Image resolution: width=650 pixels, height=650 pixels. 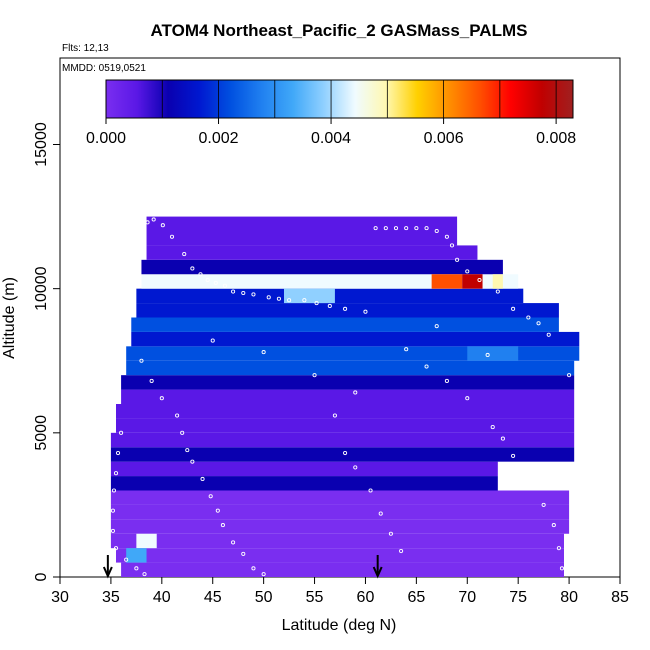 What do you see at coordinates (467, 597) in the screenshot?
I see `x-tick-label: 70` at bounding box center [467, 597].